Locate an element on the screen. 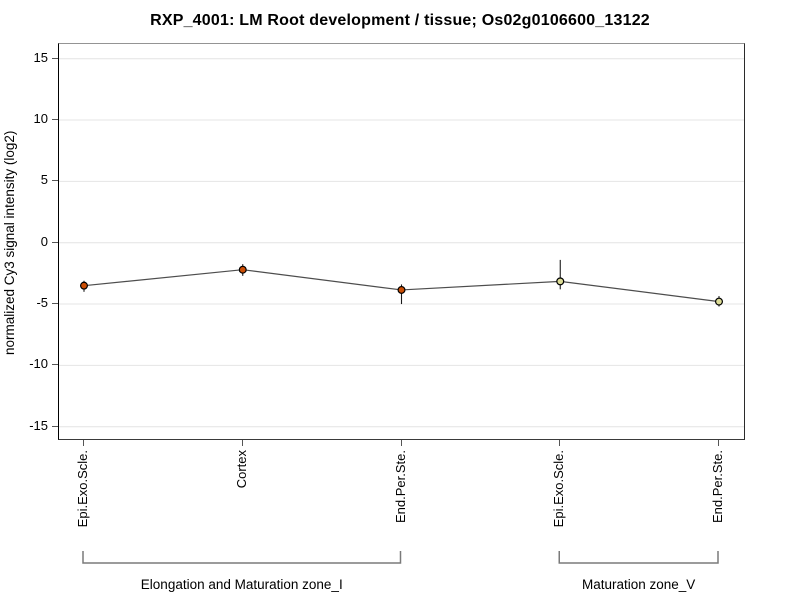  group-brackets is located at coordinates (400, 557).